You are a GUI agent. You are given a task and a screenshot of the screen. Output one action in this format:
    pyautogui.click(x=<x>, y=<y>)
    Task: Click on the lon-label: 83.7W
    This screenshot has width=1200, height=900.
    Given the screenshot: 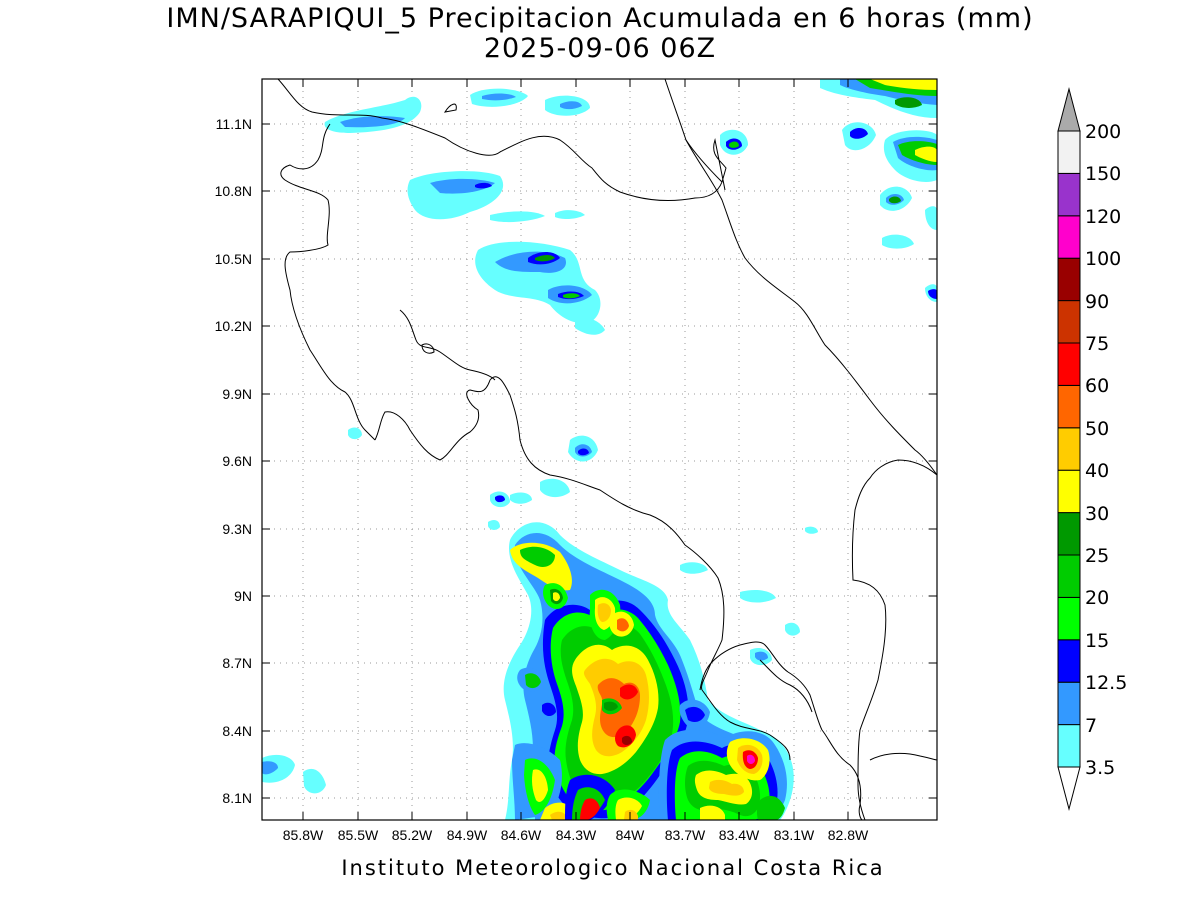 What is the action you would take?
    pyautogui.click(x=685, y=835)
    